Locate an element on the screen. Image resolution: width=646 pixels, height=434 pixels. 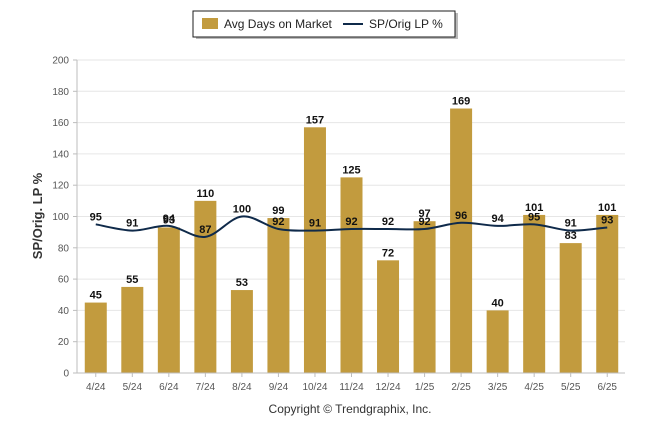
x-tick-label: 3/25 is located at coordinates (498, 387).